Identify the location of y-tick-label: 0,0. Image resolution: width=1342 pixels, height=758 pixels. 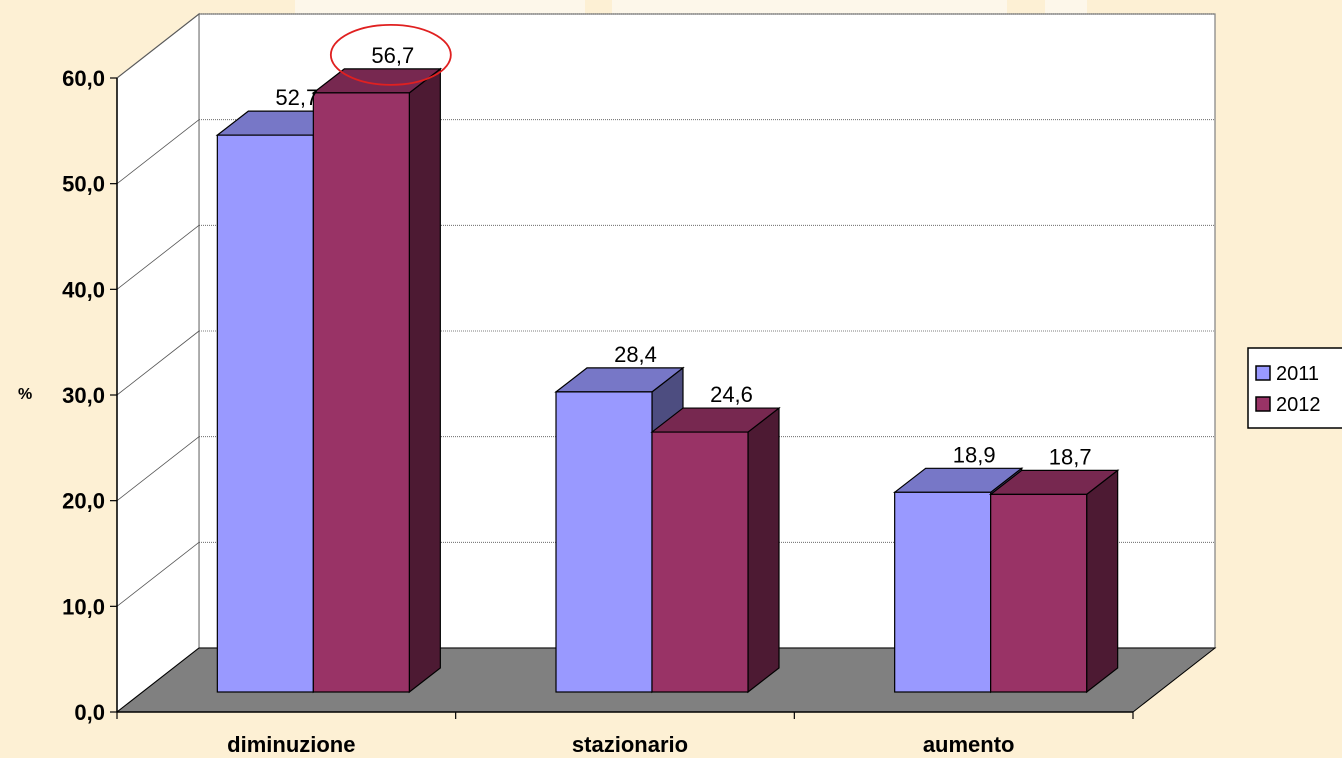
(89, 712).